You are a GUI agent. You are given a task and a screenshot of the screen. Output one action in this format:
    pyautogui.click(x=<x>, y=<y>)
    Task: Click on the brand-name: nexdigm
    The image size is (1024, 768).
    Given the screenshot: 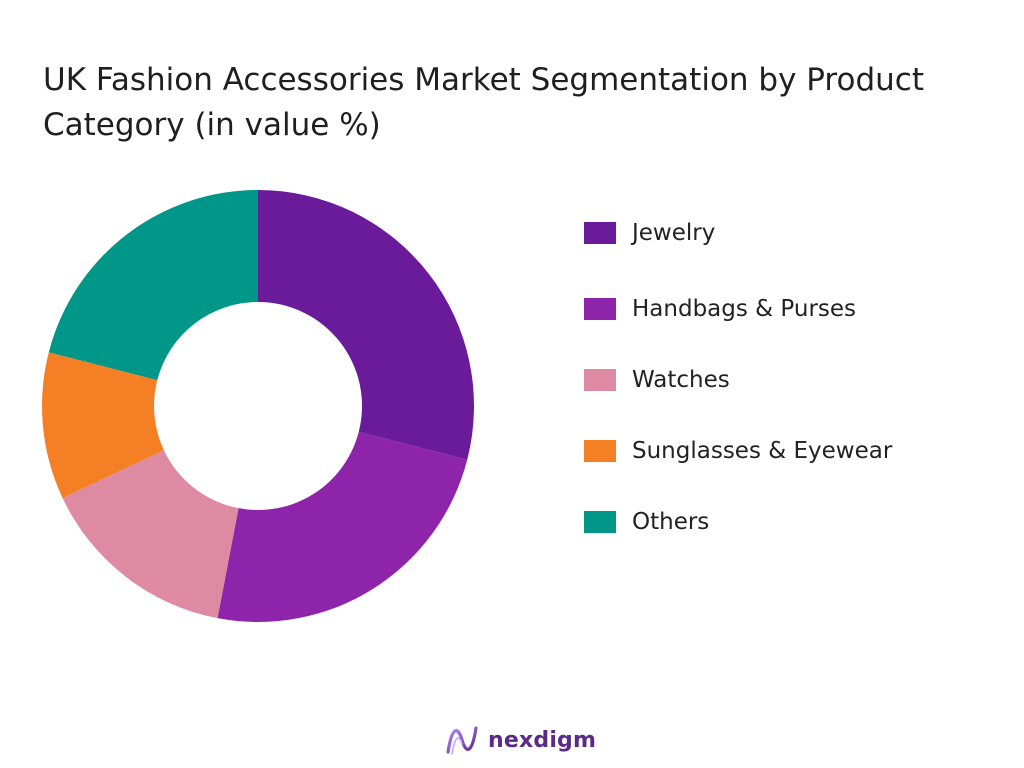 What is the action you would take?
    pyautogui.click(x=542, y=740)
    